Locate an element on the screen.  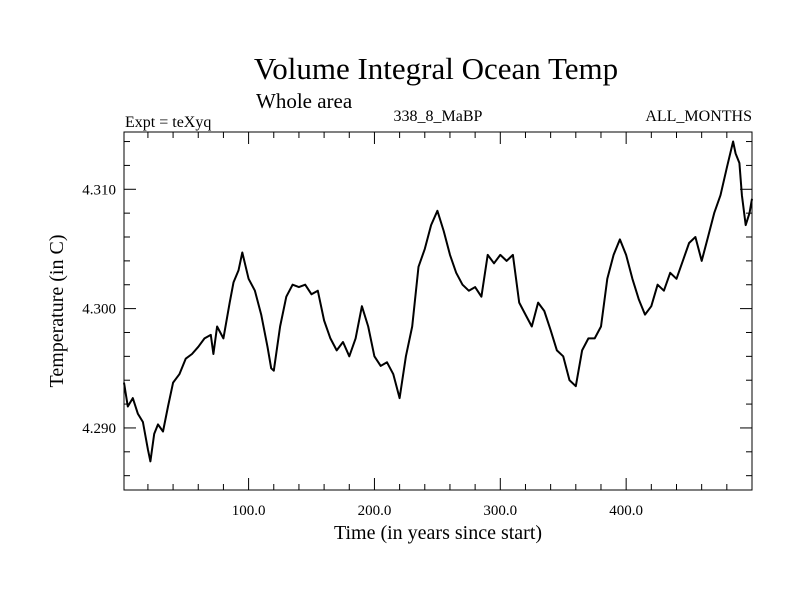
chart-title: Volume Integral Ocean Temp is located at coordinates (436, 68).